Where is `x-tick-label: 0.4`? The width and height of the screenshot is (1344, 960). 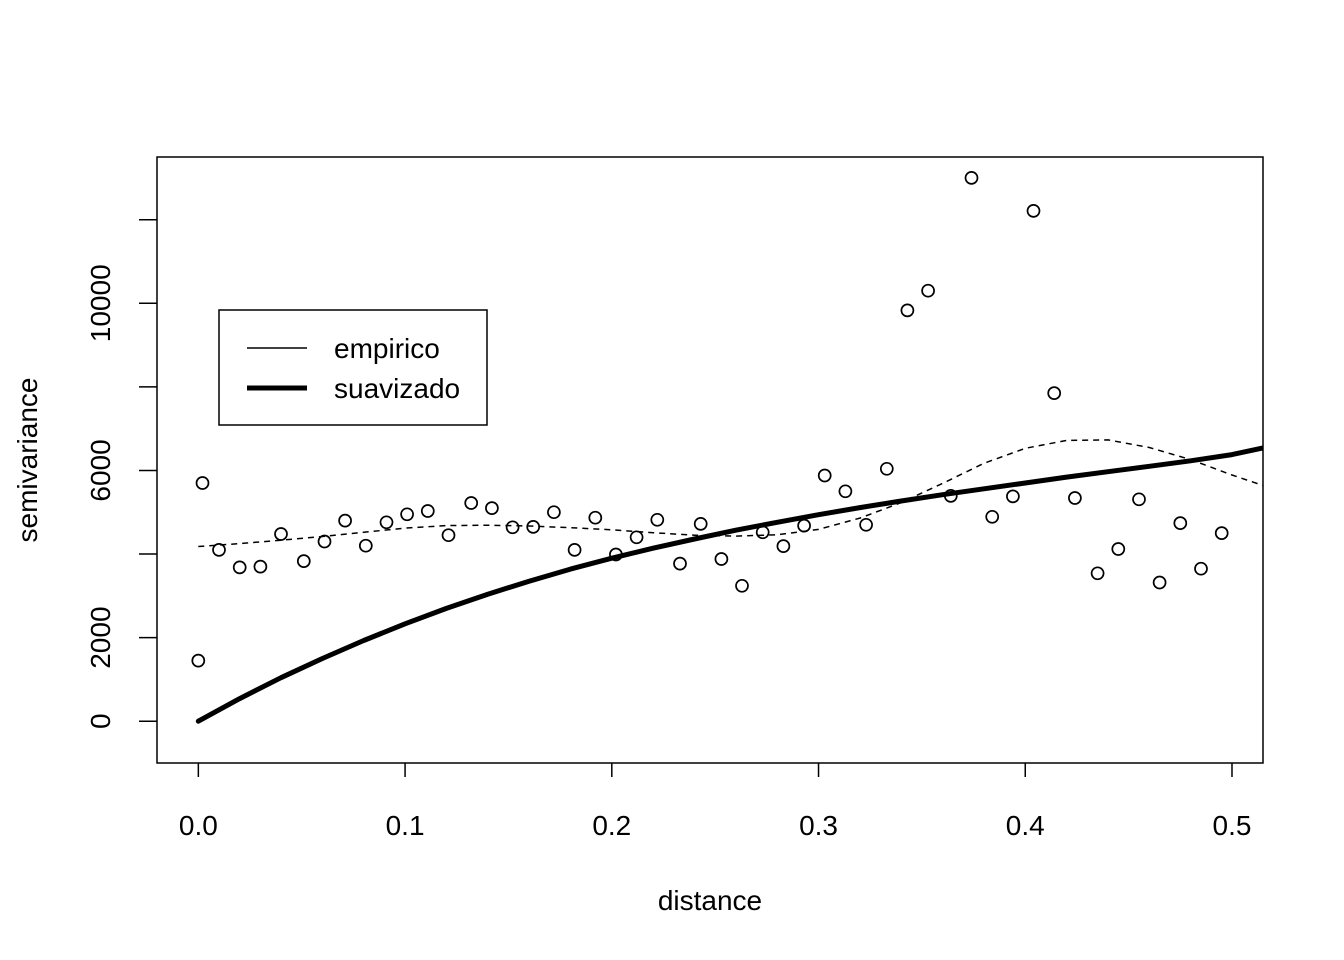
x-tick-label: 0.4 is located at coordinates (1025, 825).